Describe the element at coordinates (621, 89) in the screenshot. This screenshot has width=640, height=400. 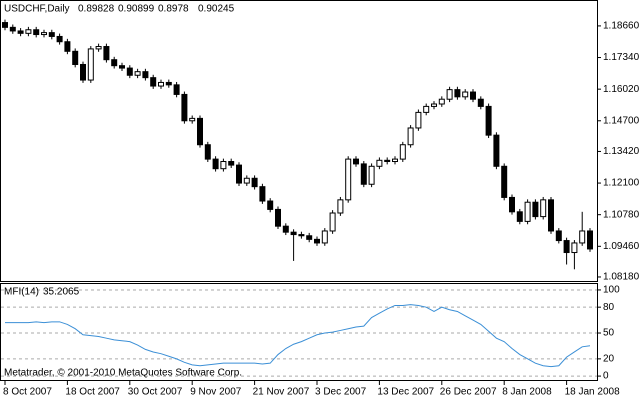
I see `y-tick-label: 1.16020` at that location.